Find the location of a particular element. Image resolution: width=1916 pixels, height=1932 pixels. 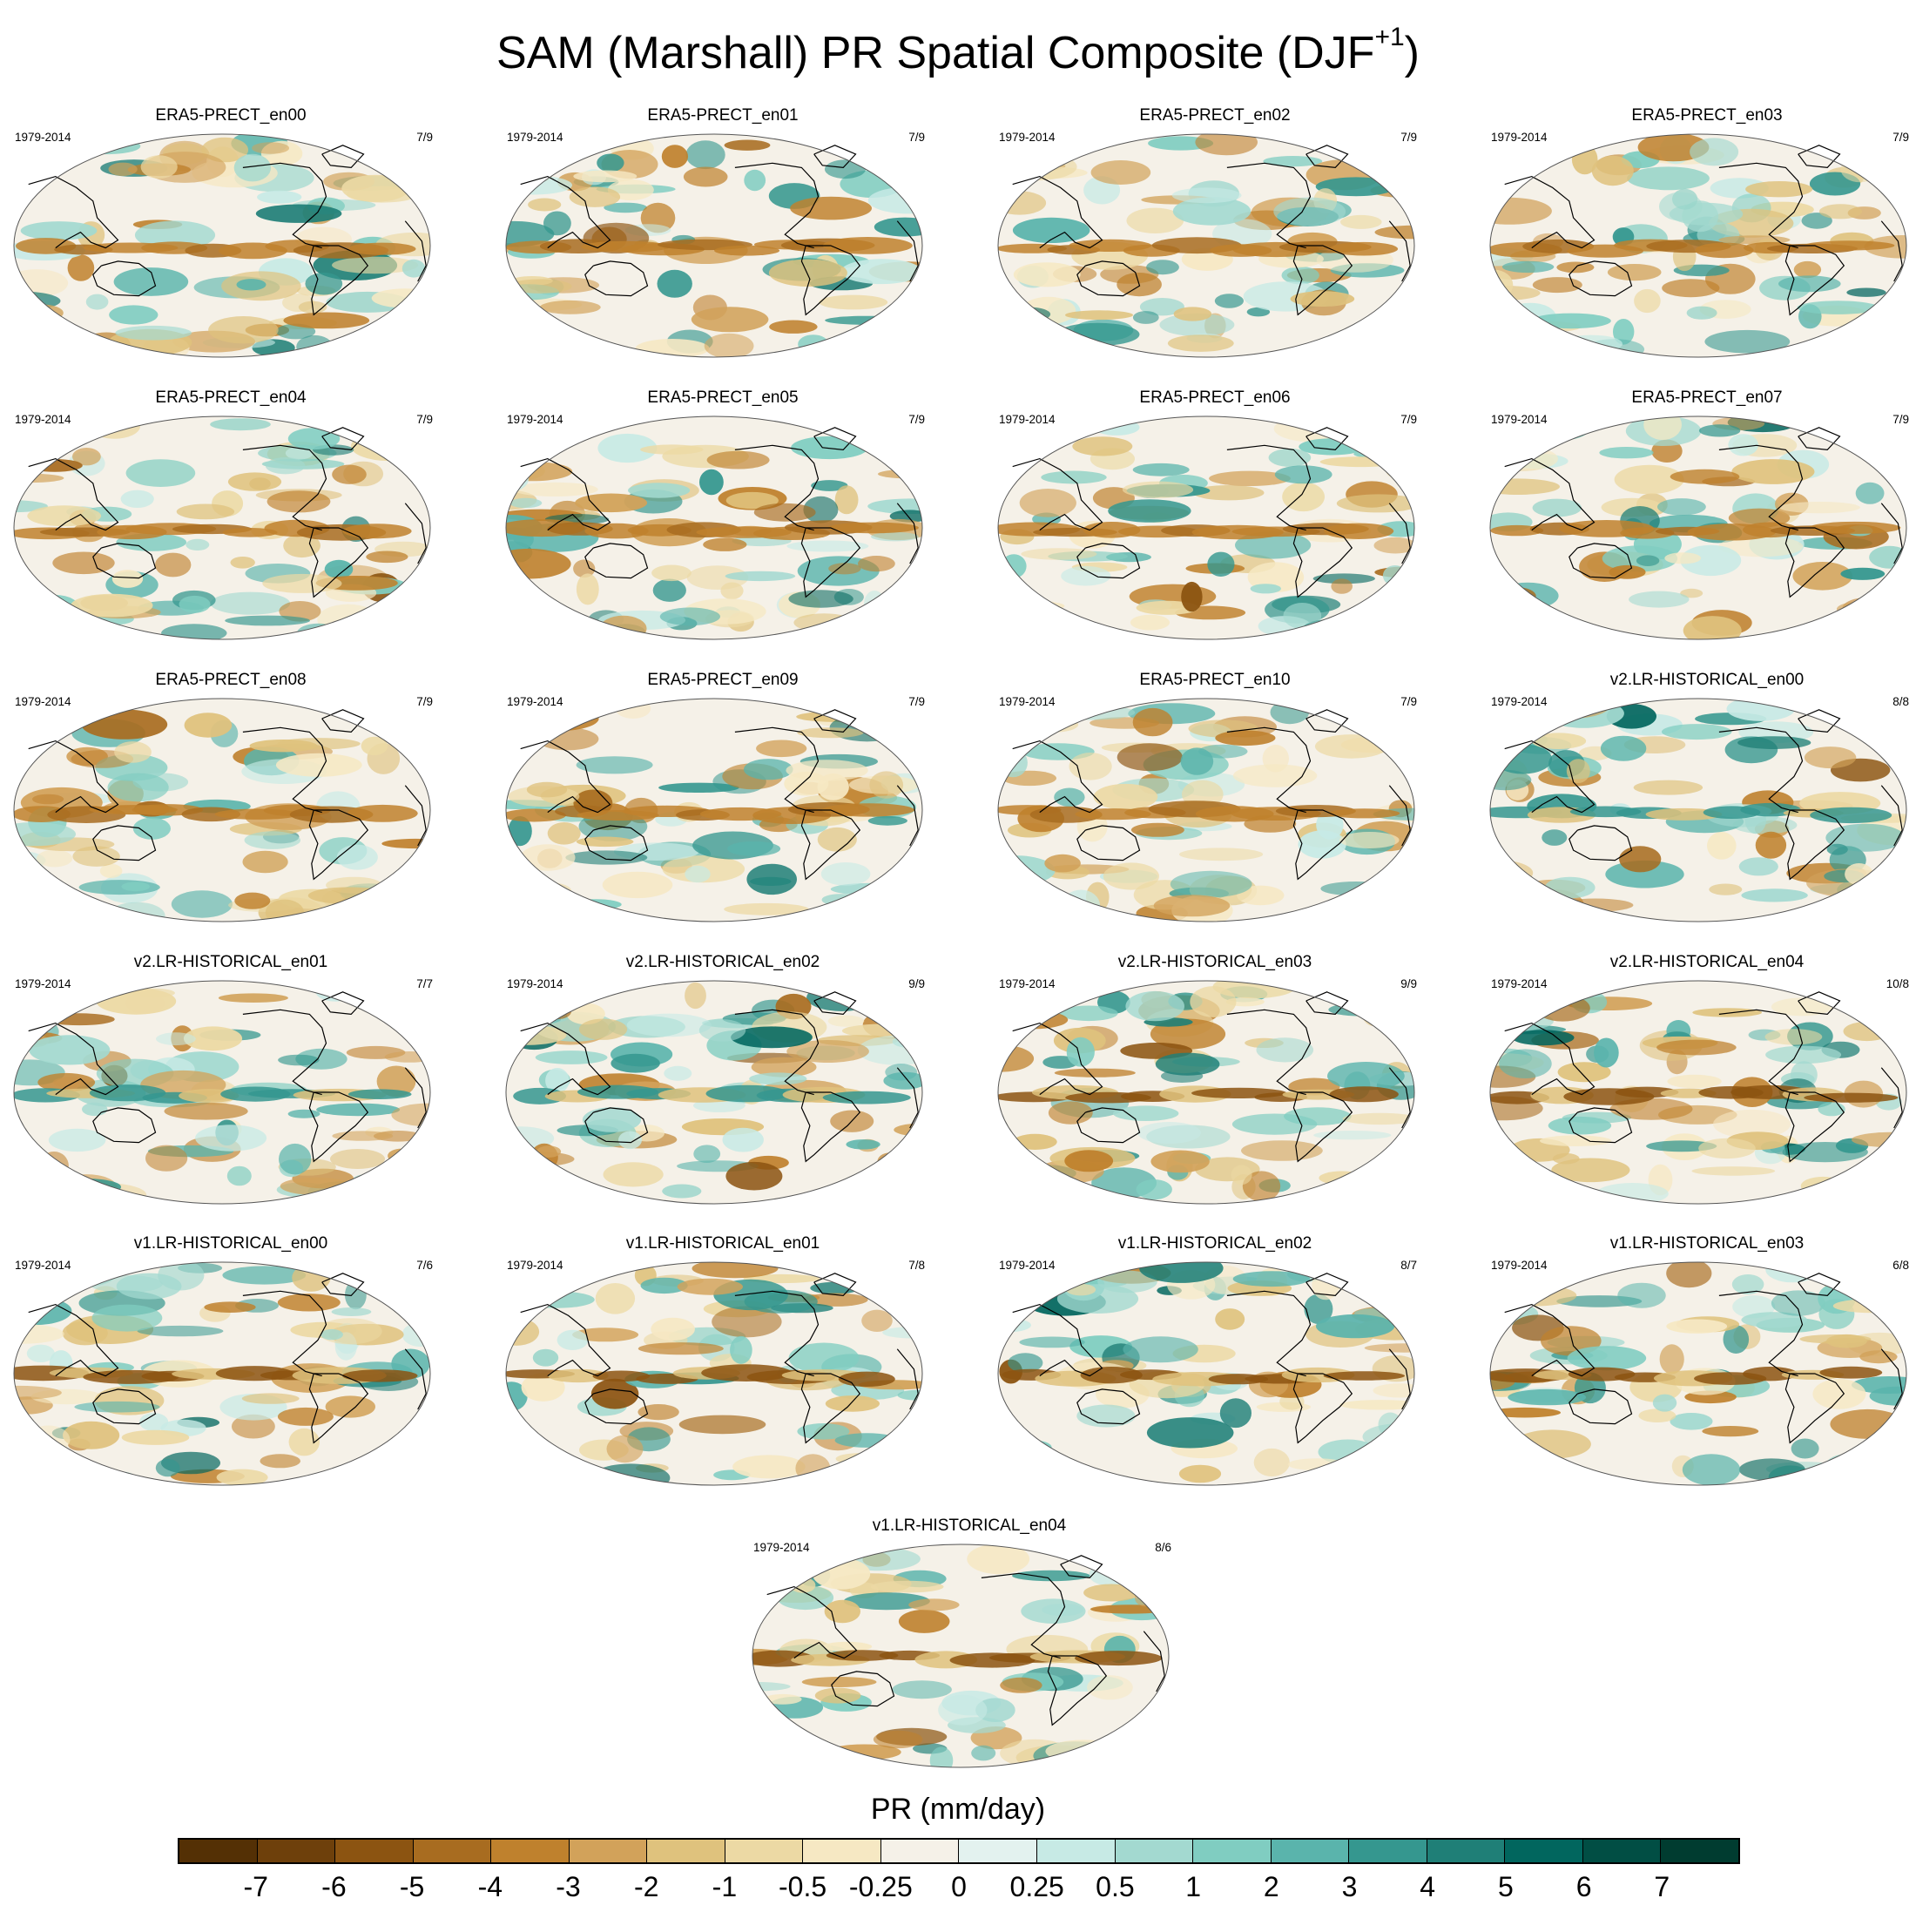

panel-title: ERA5-PRECT_en10 is located at coordinates (1215, 680).